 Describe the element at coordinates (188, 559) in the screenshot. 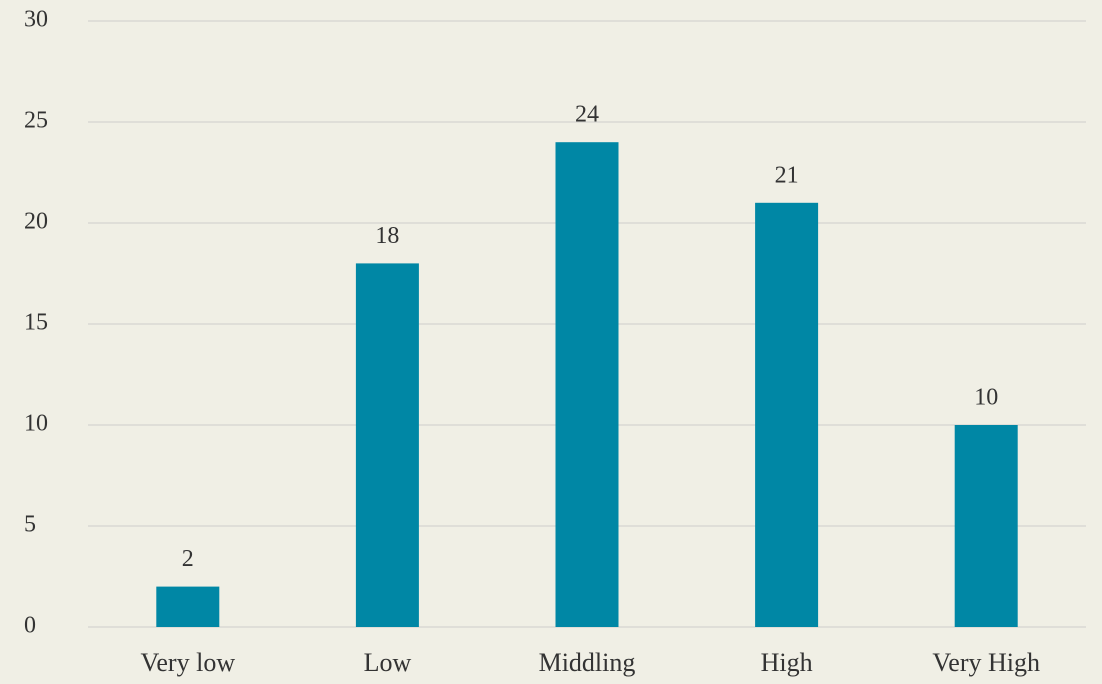

I see `data-label: 2` at that location.